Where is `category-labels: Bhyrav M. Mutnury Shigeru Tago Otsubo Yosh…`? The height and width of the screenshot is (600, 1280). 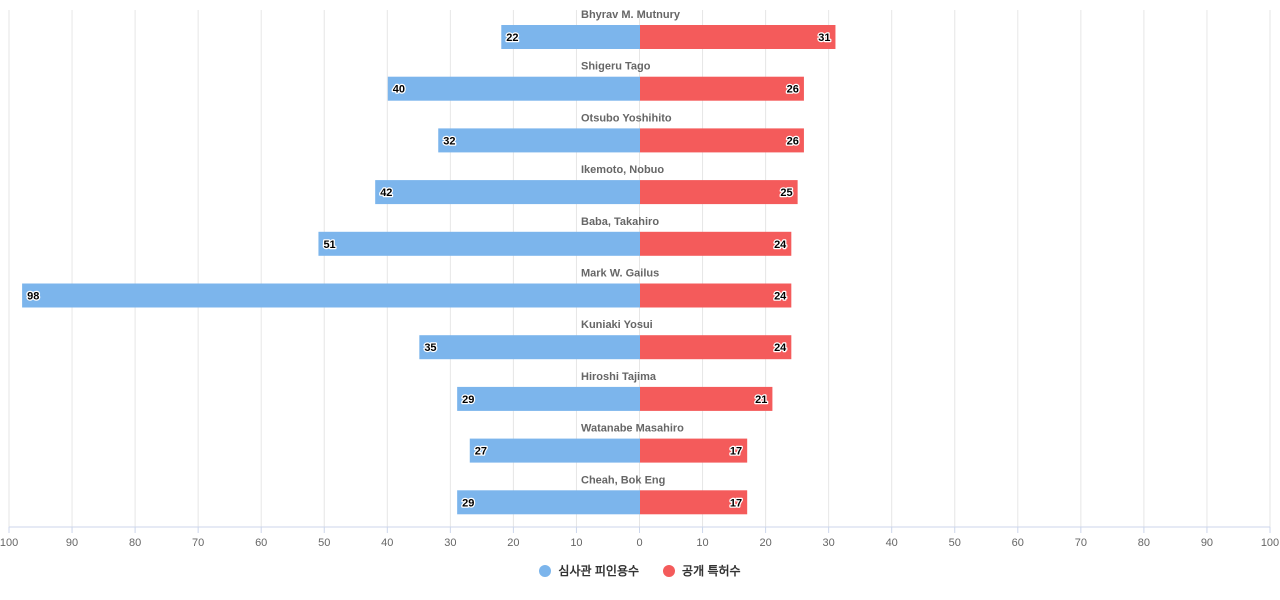 category-labels: Bhyrav M. Mutnury Shigeru Tago Otsubo Yosh… is located at coordinates (632, 247).